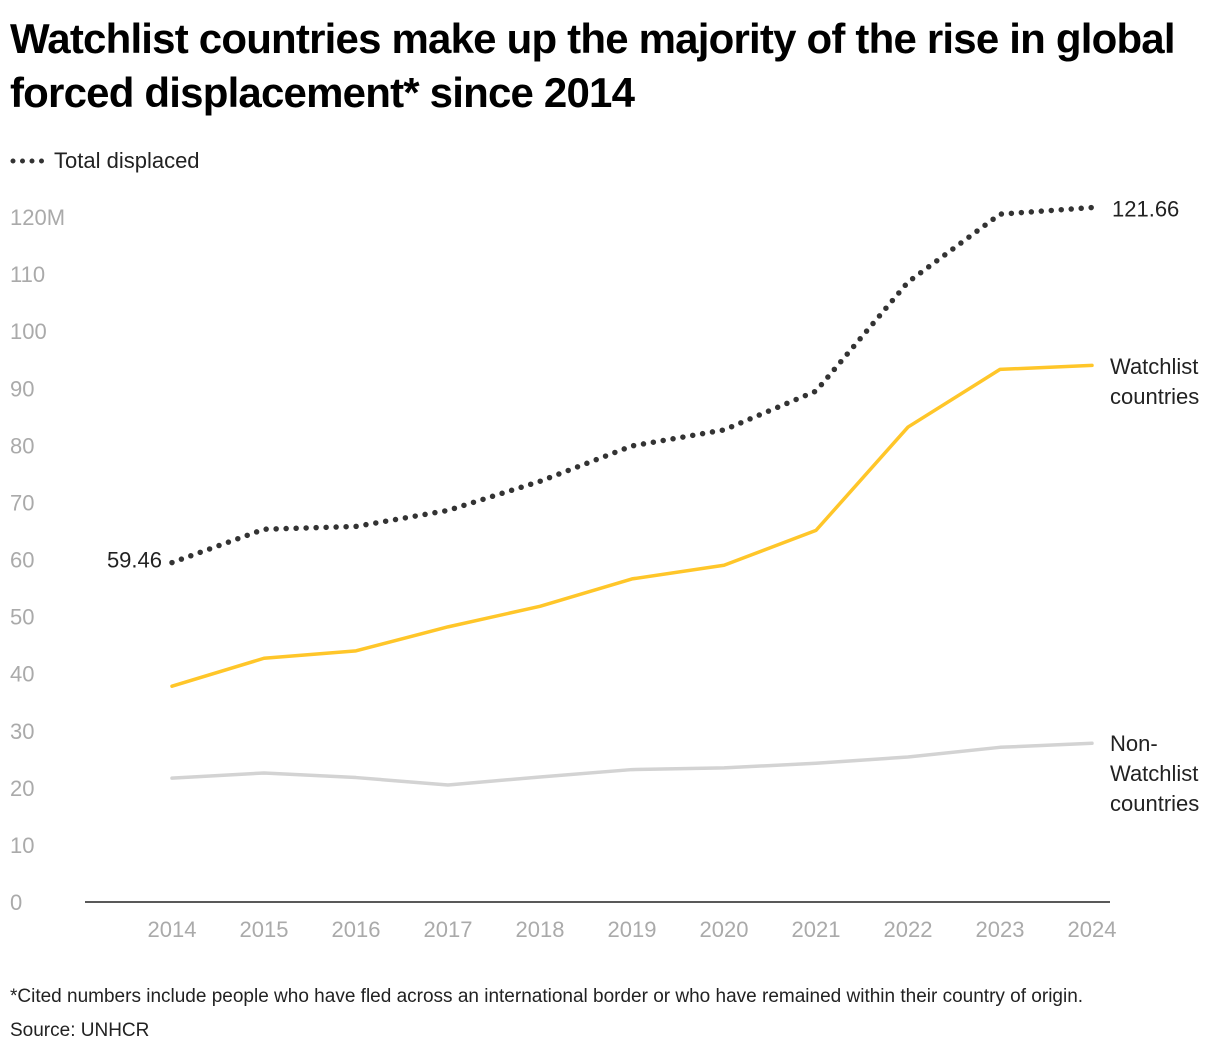 The image size is (1220, 1058). I want to click on y-tick-label: 40, so click(22, 674).